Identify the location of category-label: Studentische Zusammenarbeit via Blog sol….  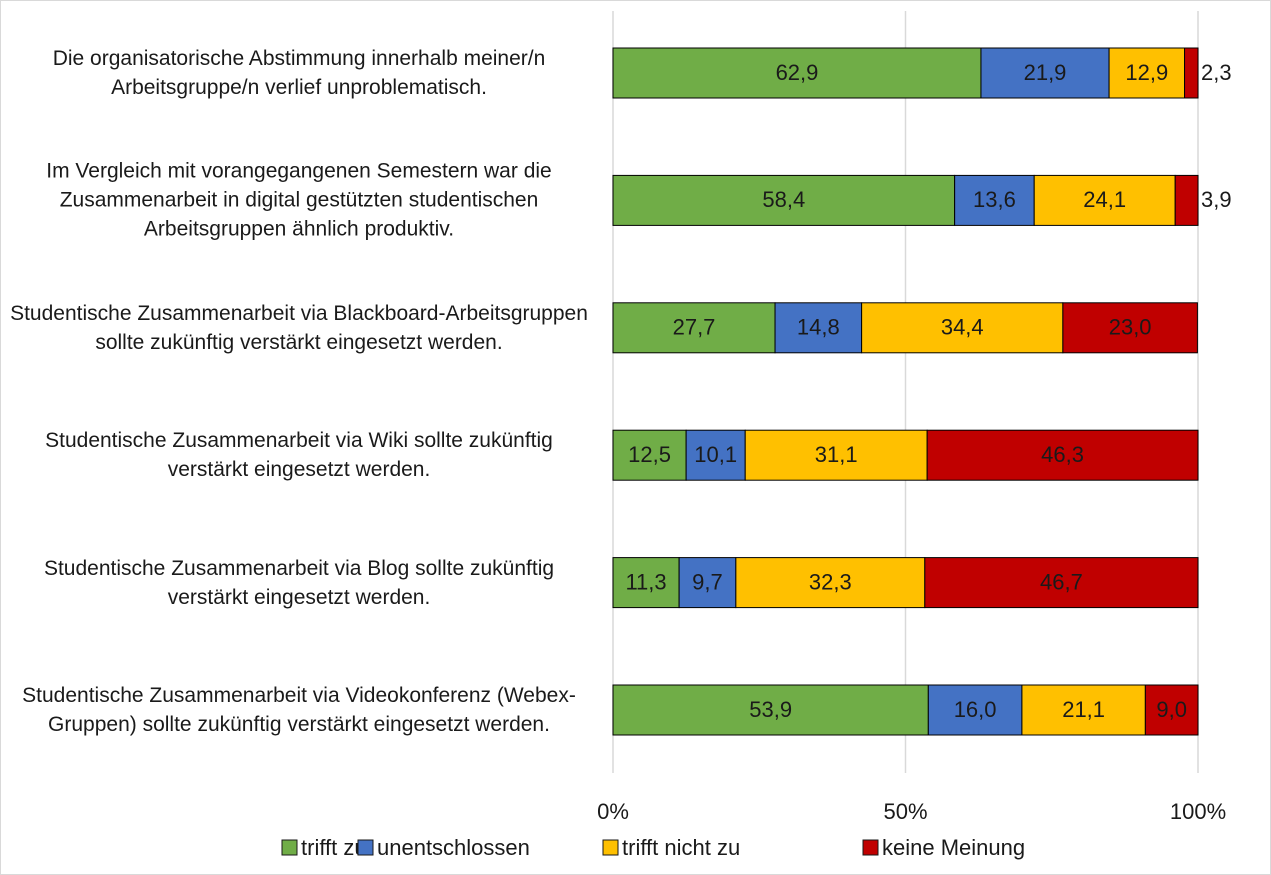
(299, 582).